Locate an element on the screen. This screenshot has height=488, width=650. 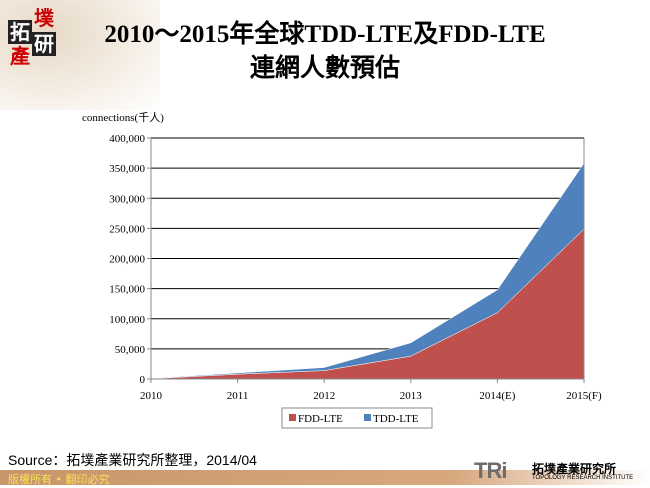
logo-char: 墣 is located at coordinates (44, 18).